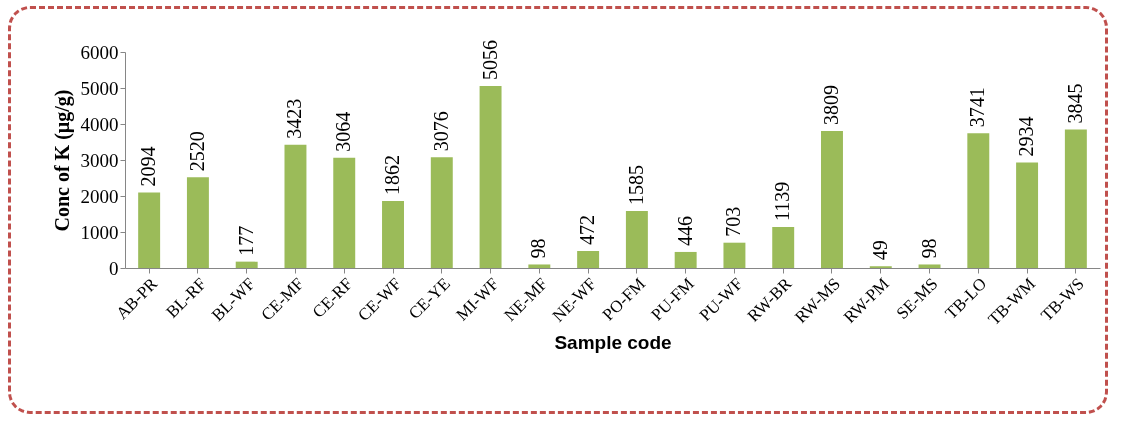  Describe the element at coordinates (99, 88) in the screenshot. I see `y-tick-label: 5000` at that location.